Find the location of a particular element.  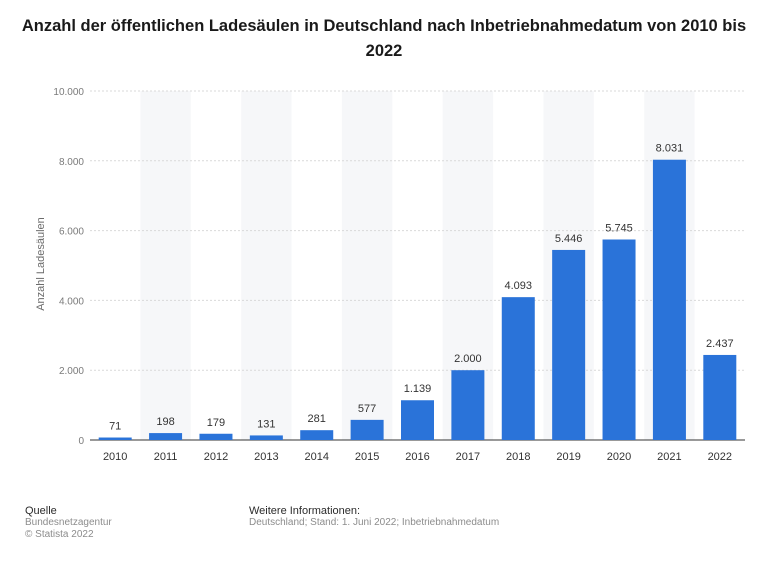

y-tick-label: 4.000 is located at coordinates (71, 301).